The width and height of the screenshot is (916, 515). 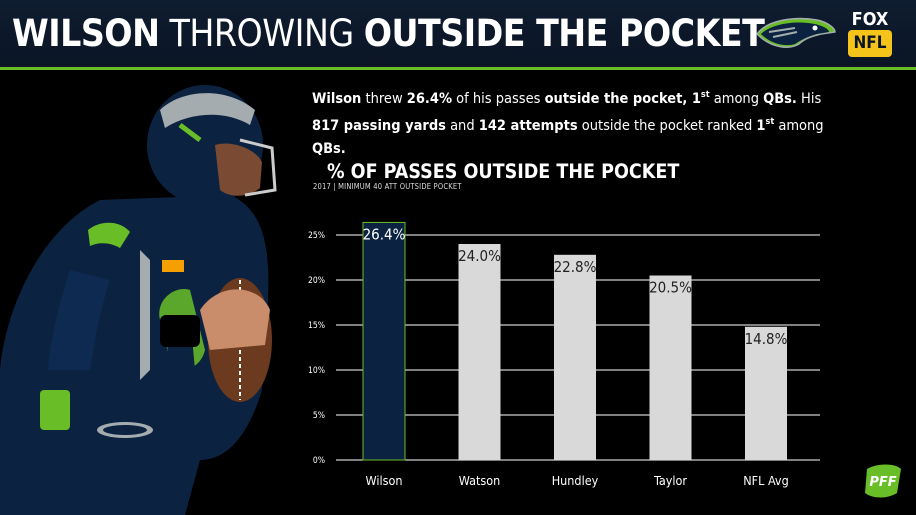 I want to click on y-tick-label: 15%, so click(x=316, y=326).